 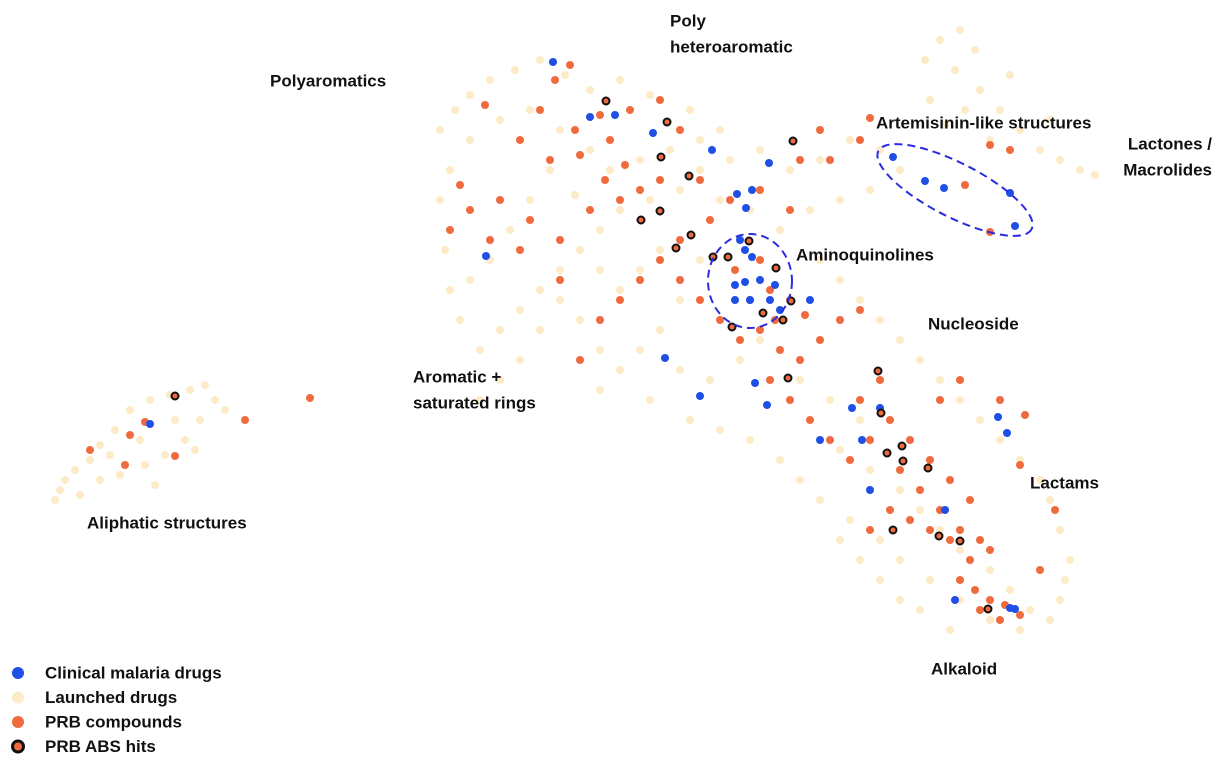 I want to click on legend-marker, so click(x=18, y=673).